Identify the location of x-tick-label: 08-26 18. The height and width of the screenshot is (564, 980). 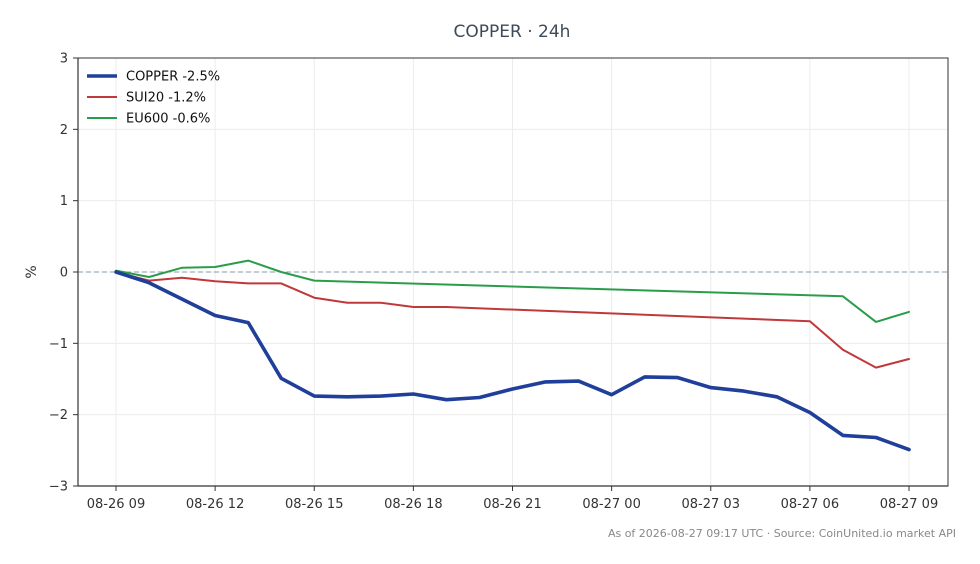
(413, 504).